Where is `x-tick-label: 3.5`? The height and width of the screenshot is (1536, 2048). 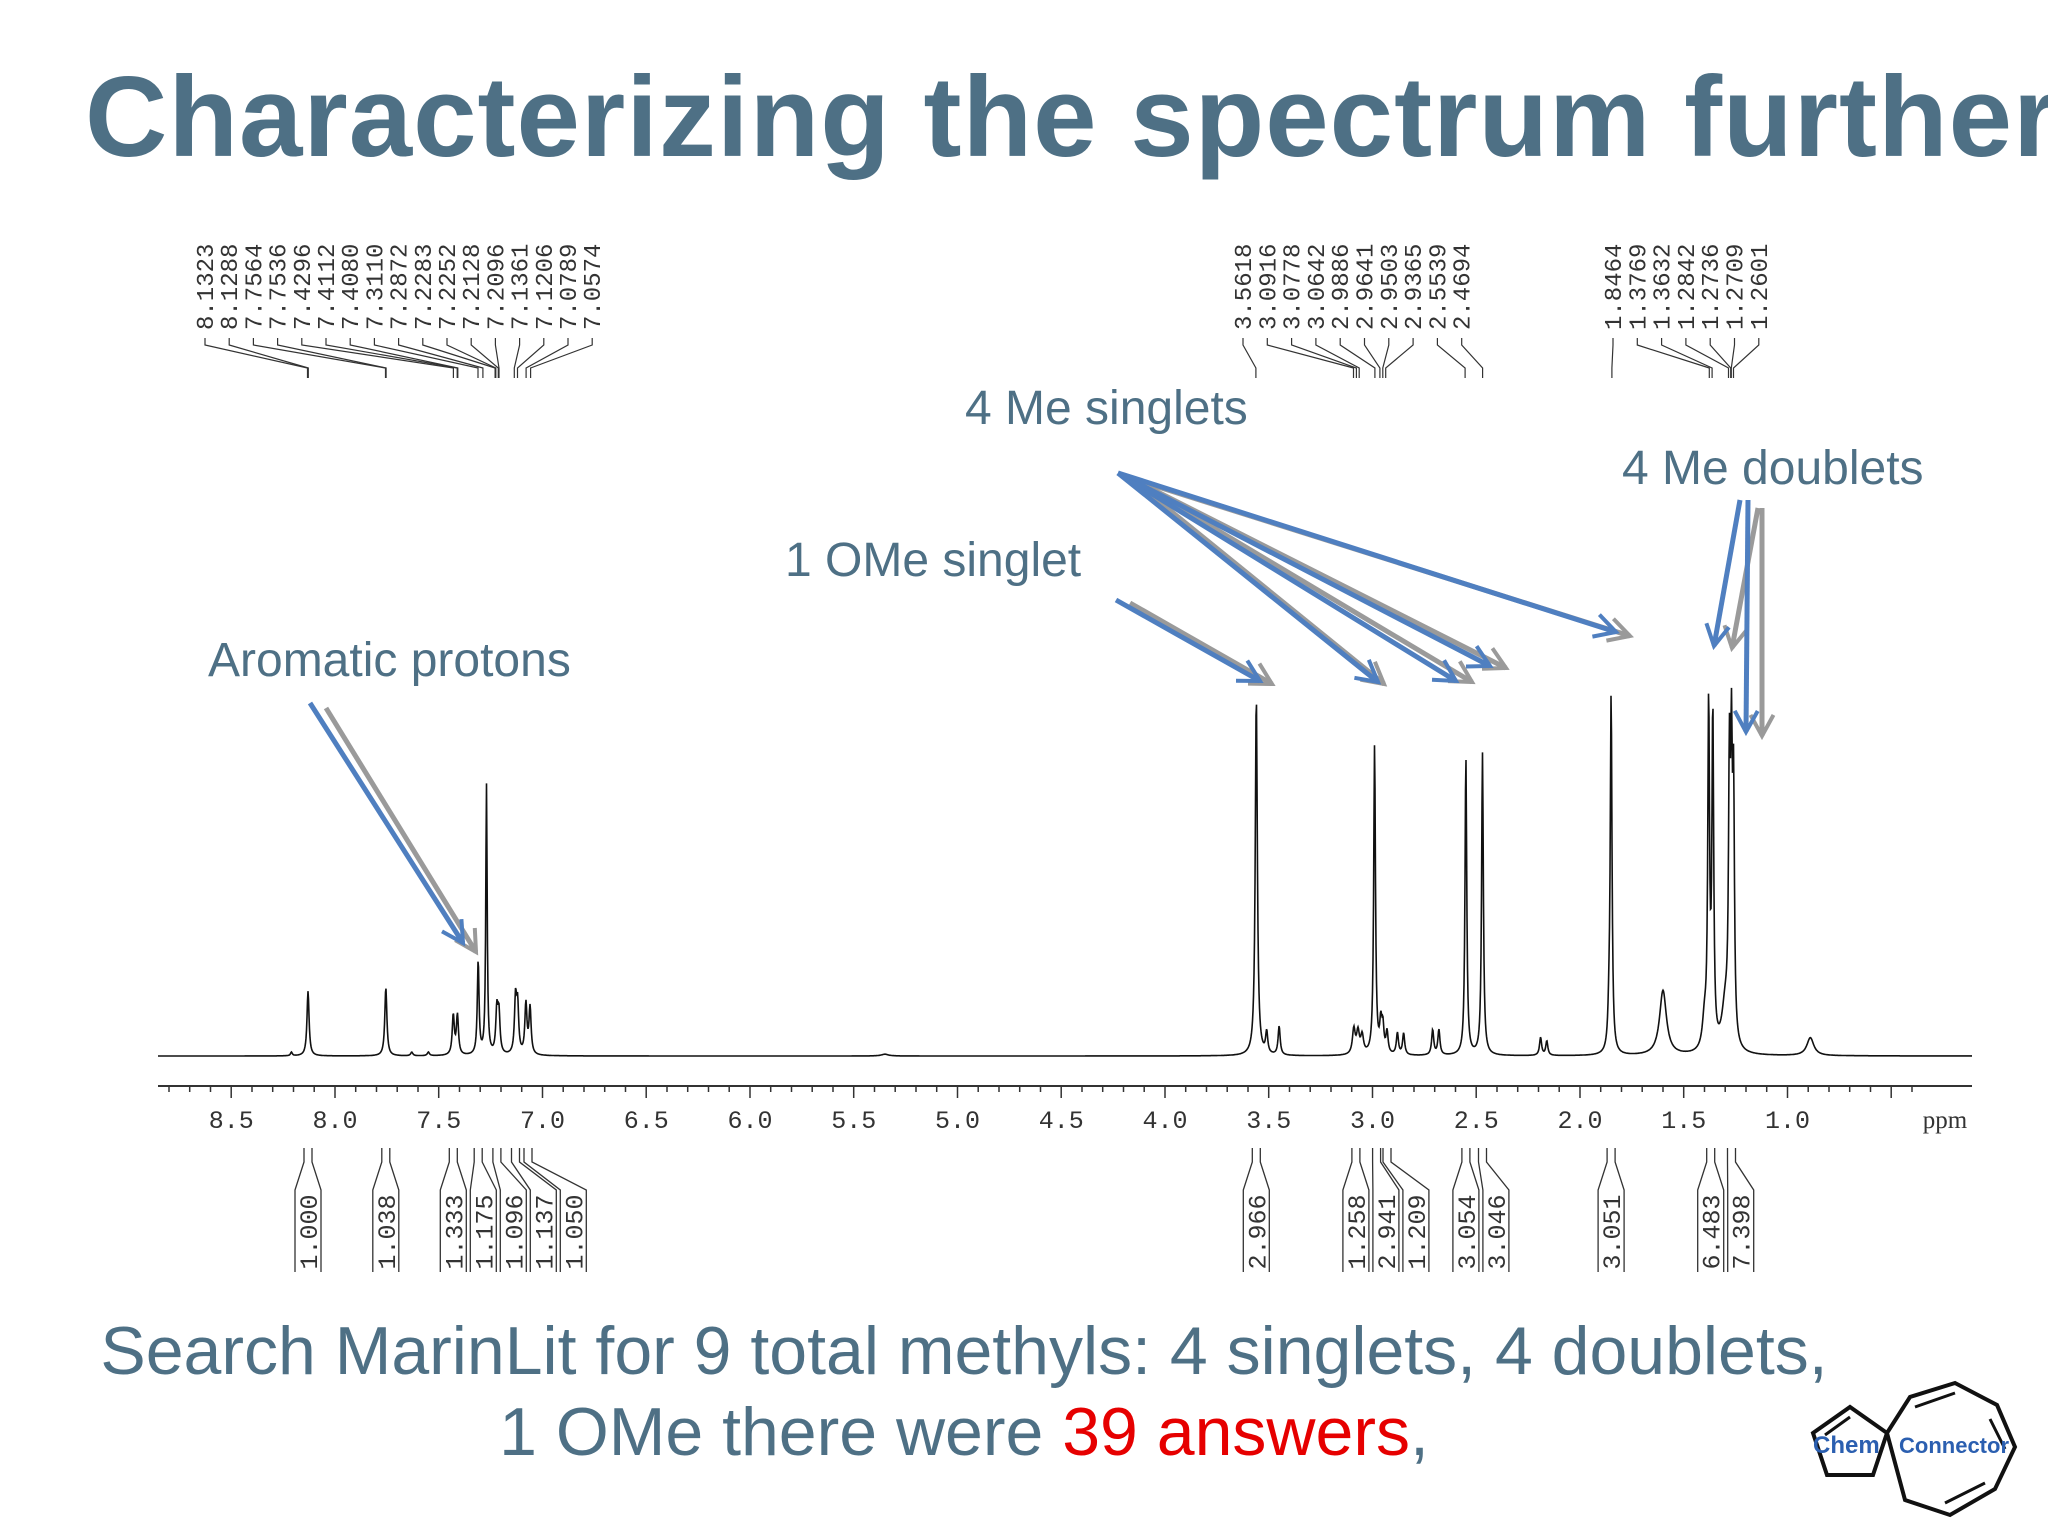 x-tick-label: 3.5 is located at coordinates (1268, 1121).